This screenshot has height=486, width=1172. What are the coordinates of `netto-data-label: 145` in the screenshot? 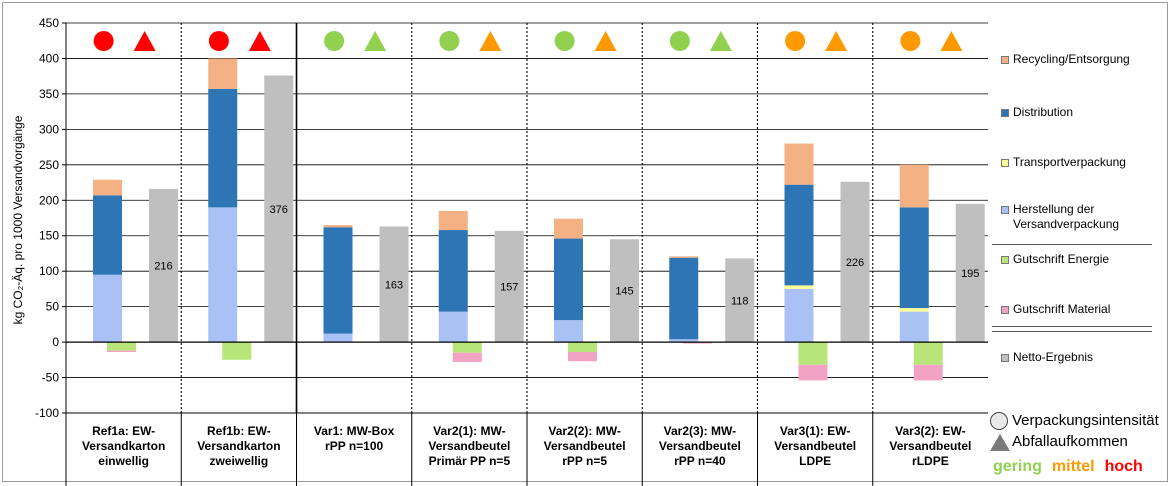 It's located at (624, 292).